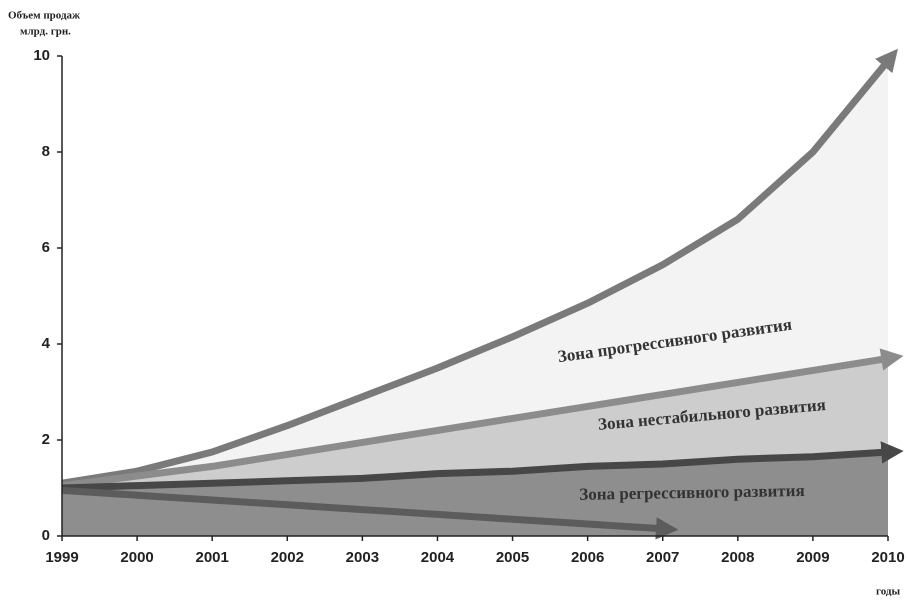  I want to click on y-tick-label: 10, so click(41, 55).